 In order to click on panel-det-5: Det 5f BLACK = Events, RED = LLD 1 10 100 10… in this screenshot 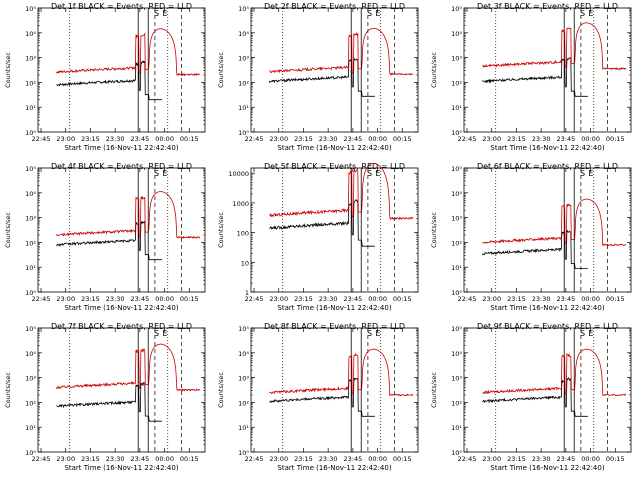, I will do `click(318, 237)`.